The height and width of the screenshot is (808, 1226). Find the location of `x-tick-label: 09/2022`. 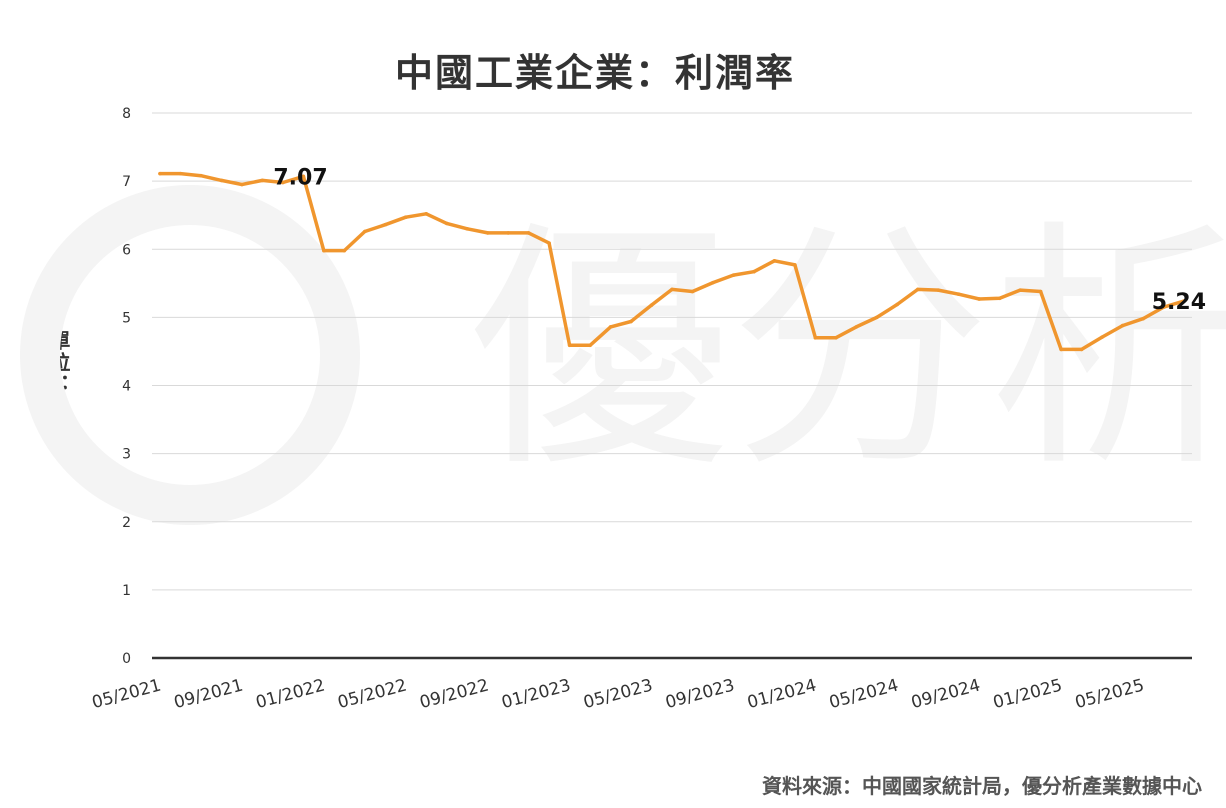

x-tick-label: 09/2022 is located at coordinates (454, 695).